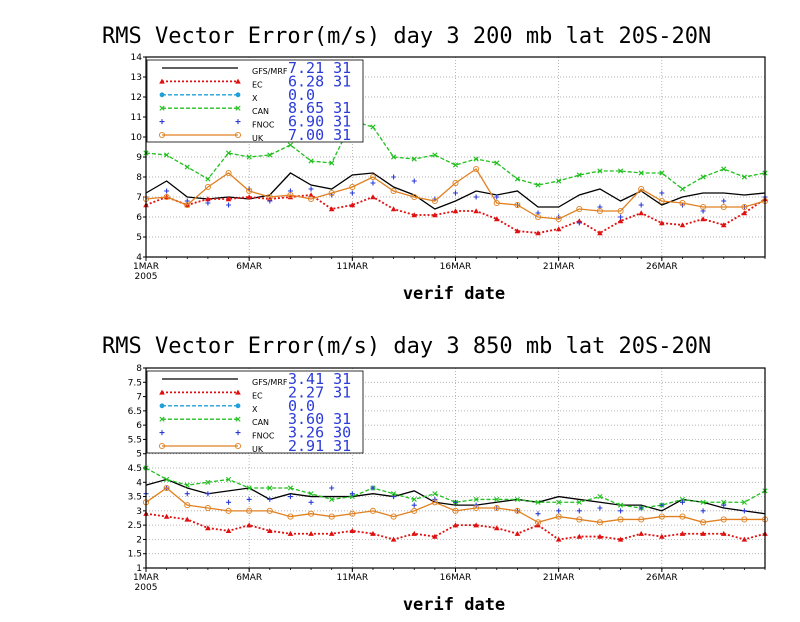  What do you see at coordinates (135, 498) in the screenshot?
I see `y-tick-label: 3.5` at bounding box center [135, 498].